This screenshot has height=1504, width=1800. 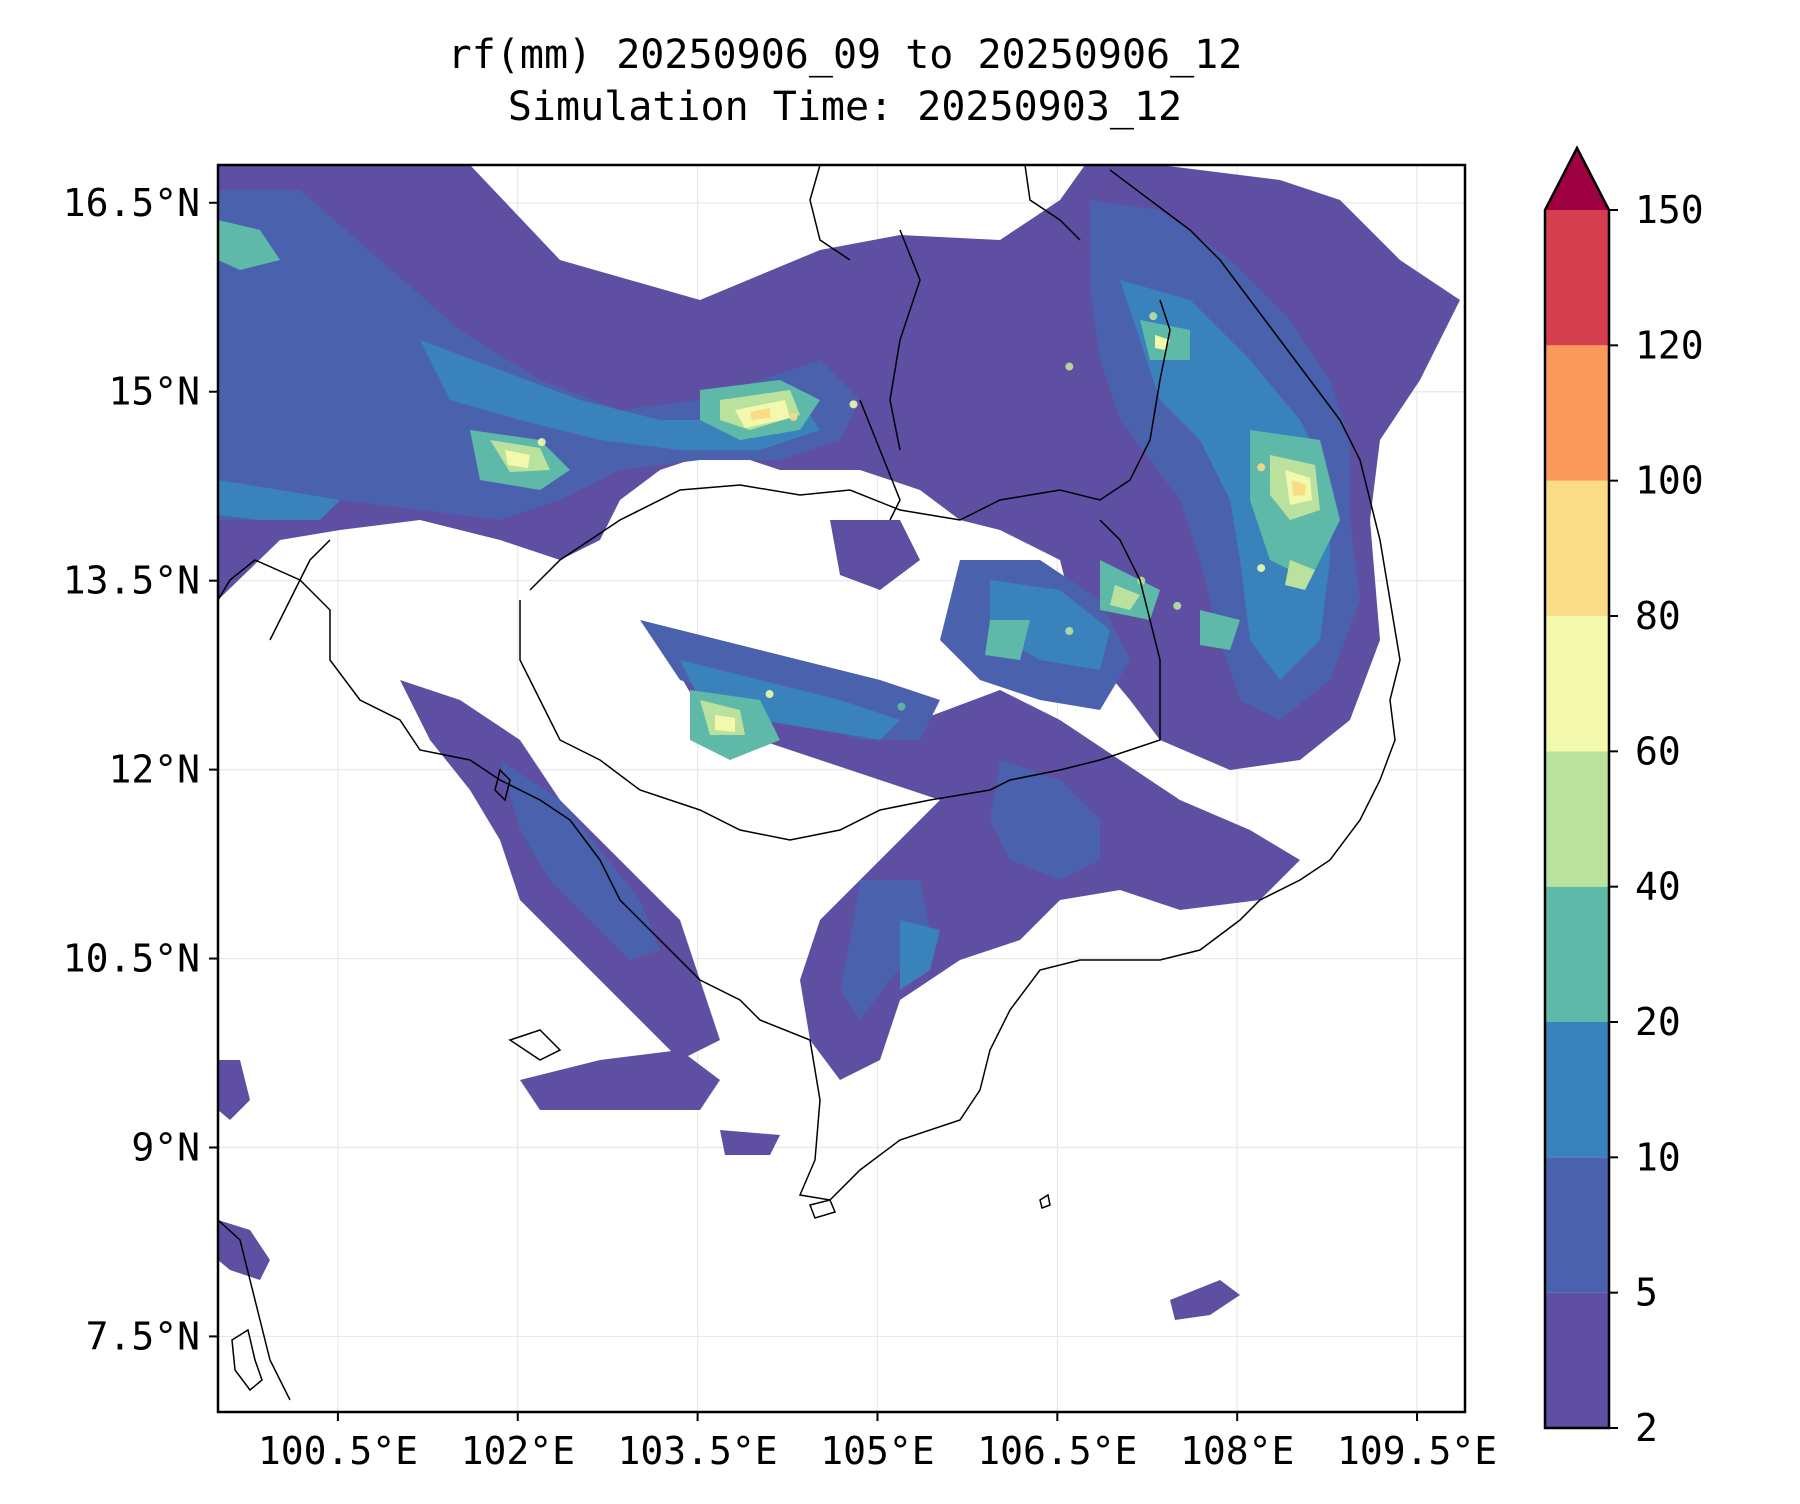 What do you see at coordinates (143, 1336) in the screenshot?
I see `y-tick-label: 7.5°N` at bounding box center [143, 1336].